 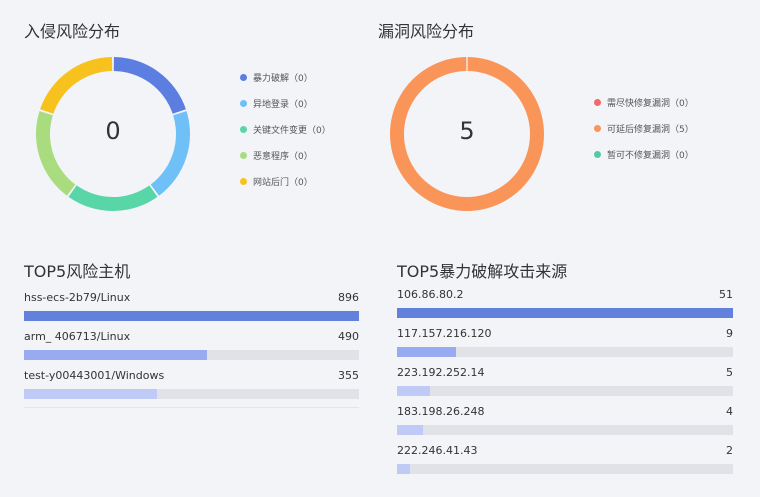 What do you see at coordinates (72, 31) in the screenshot?
I see `intrusion-title: 入侵风险分布` at bounding box center [72, 31].